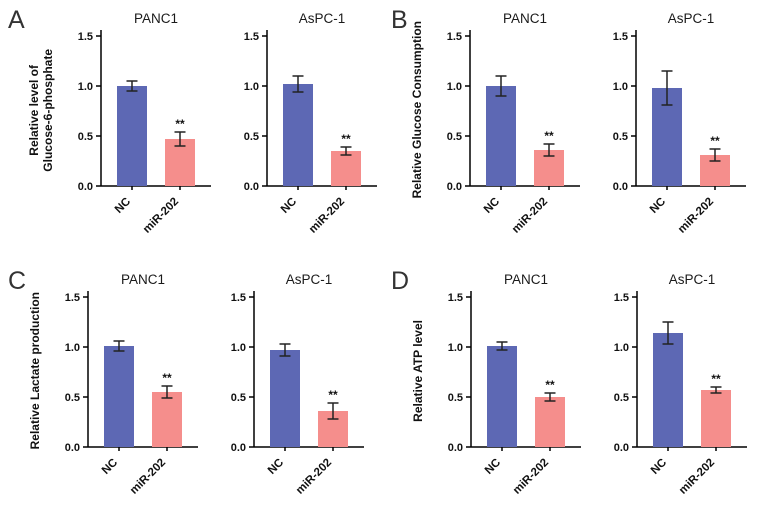  I want to click on bar-chart-d-panc1: PANC1 0.0 0.5 1.0 1.5 NC ** miR-202, so click(515, 384).